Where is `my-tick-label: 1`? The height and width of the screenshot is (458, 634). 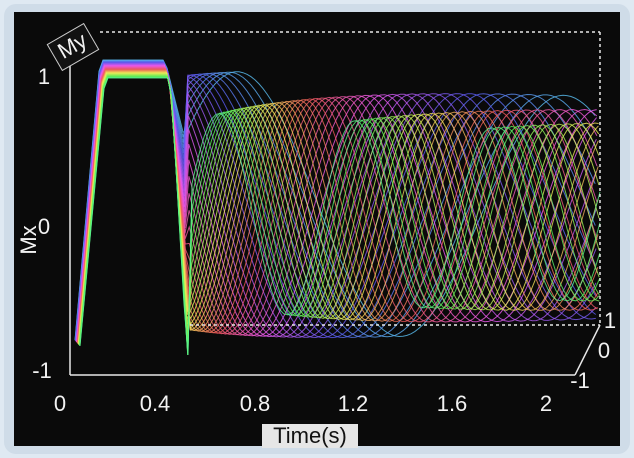 my-tick-label: 1 is located at coordinates (610, 320).